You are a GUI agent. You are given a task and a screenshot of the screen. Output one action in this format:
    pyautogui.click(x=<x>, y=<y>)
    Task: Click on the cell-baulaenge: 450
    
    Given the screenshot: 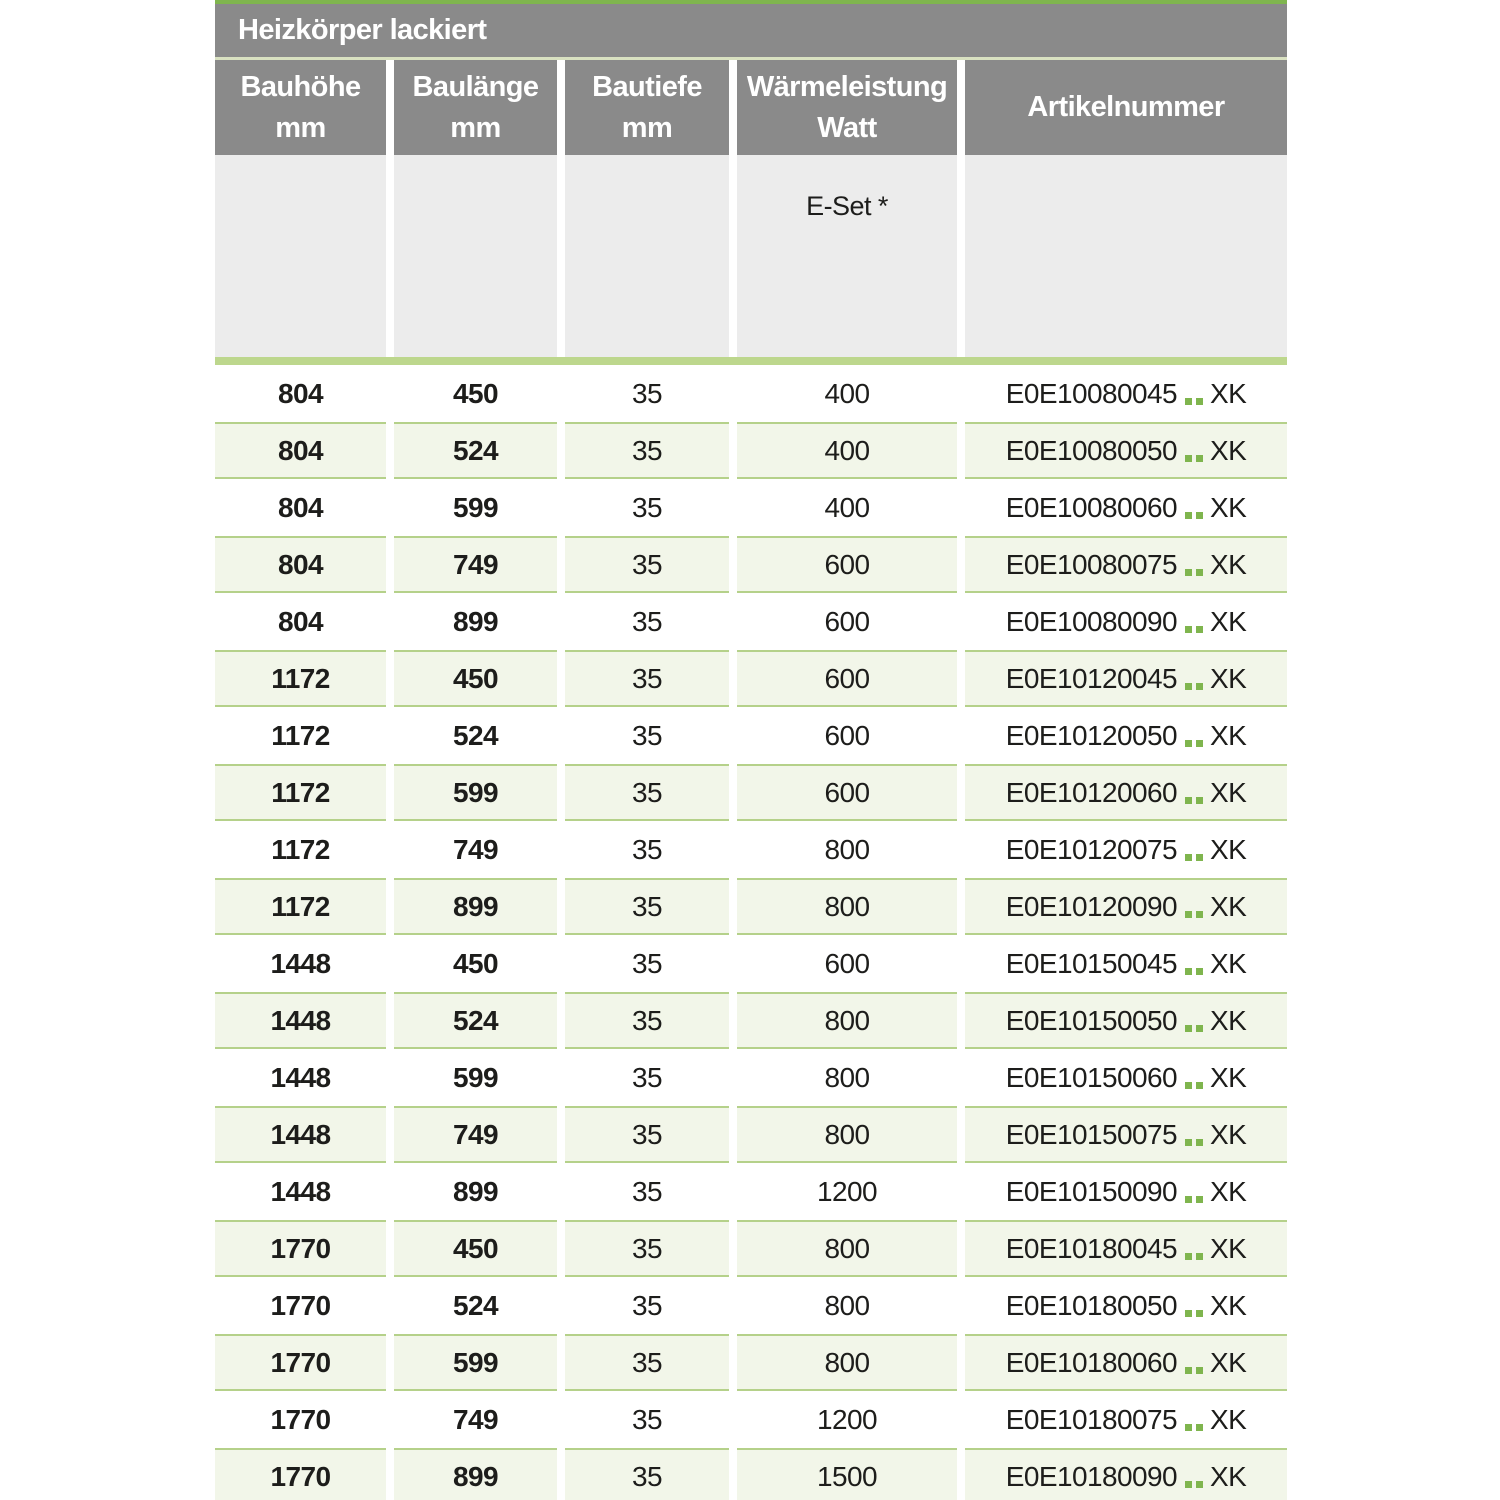 What is the action you would take?
    pyautogui.click(x=475, y=963)
    